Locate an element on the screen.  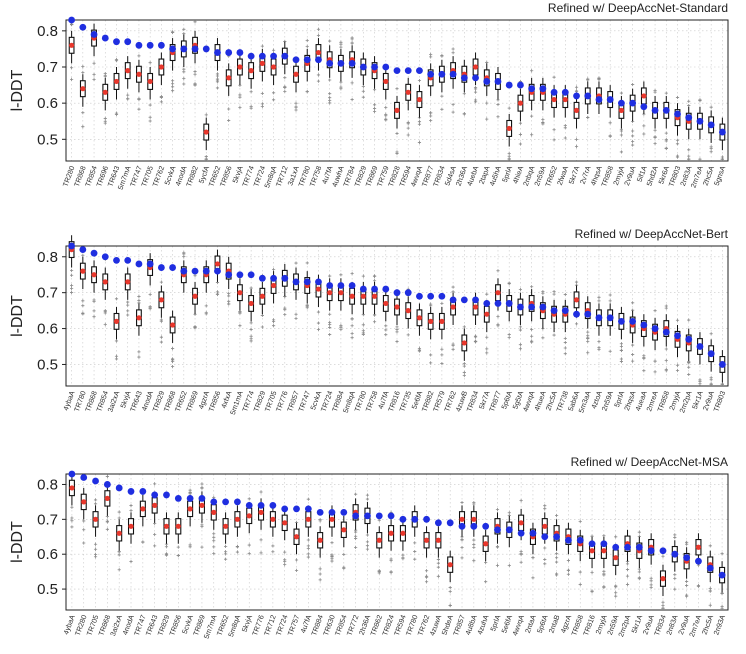
y-tick-label: 0.5 is located at coordinates (47, 364).